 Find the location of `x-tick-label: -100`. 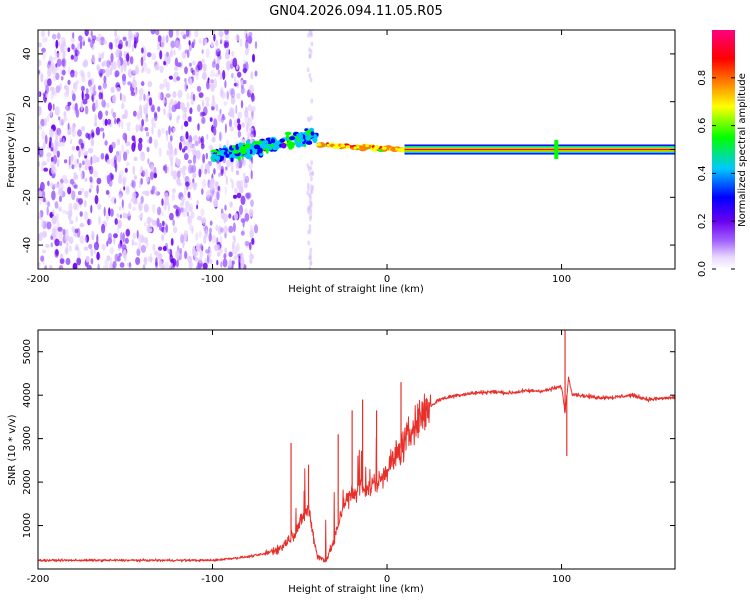

x-tick-label: -100 is located at coordinates (212, 279).